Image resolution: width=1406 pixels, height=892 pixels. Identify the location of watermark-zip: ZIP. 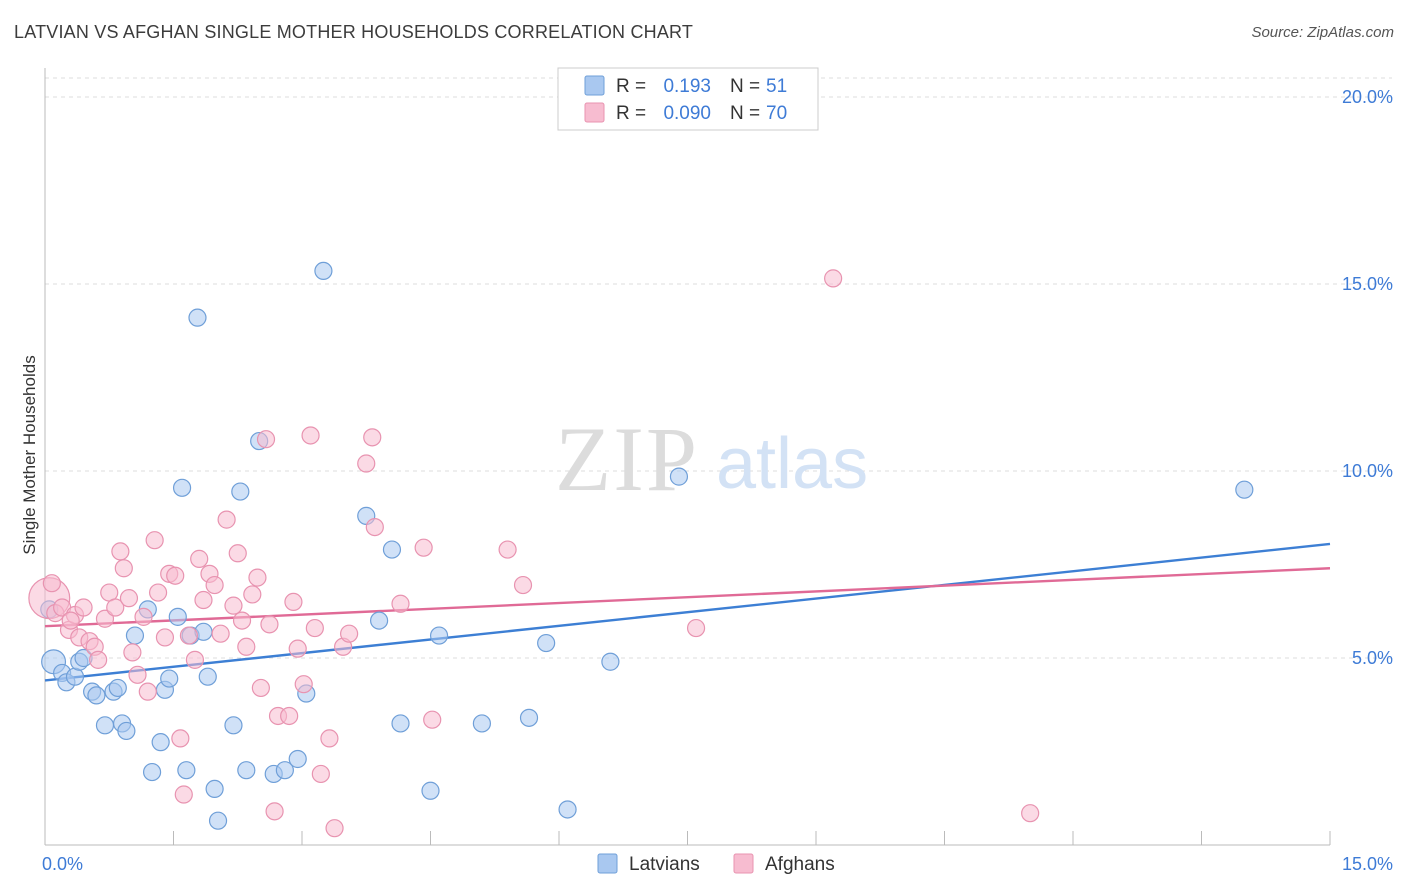
(627, 459).